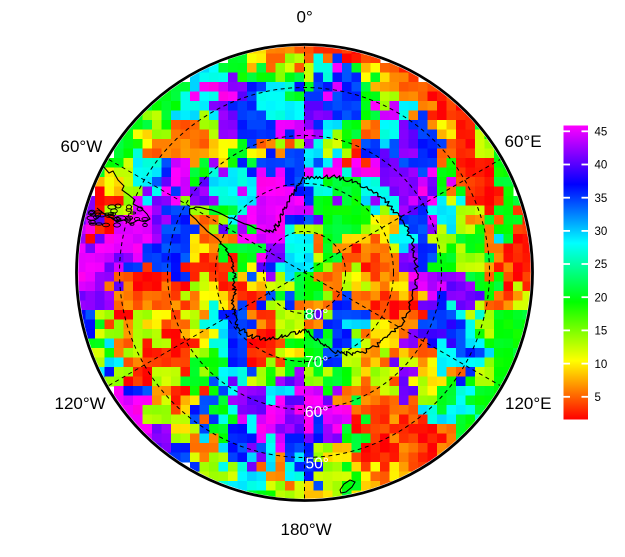 The width and height of the screenshot is (625, 557). I want to click on svg-text: 25, so click(601, 265).